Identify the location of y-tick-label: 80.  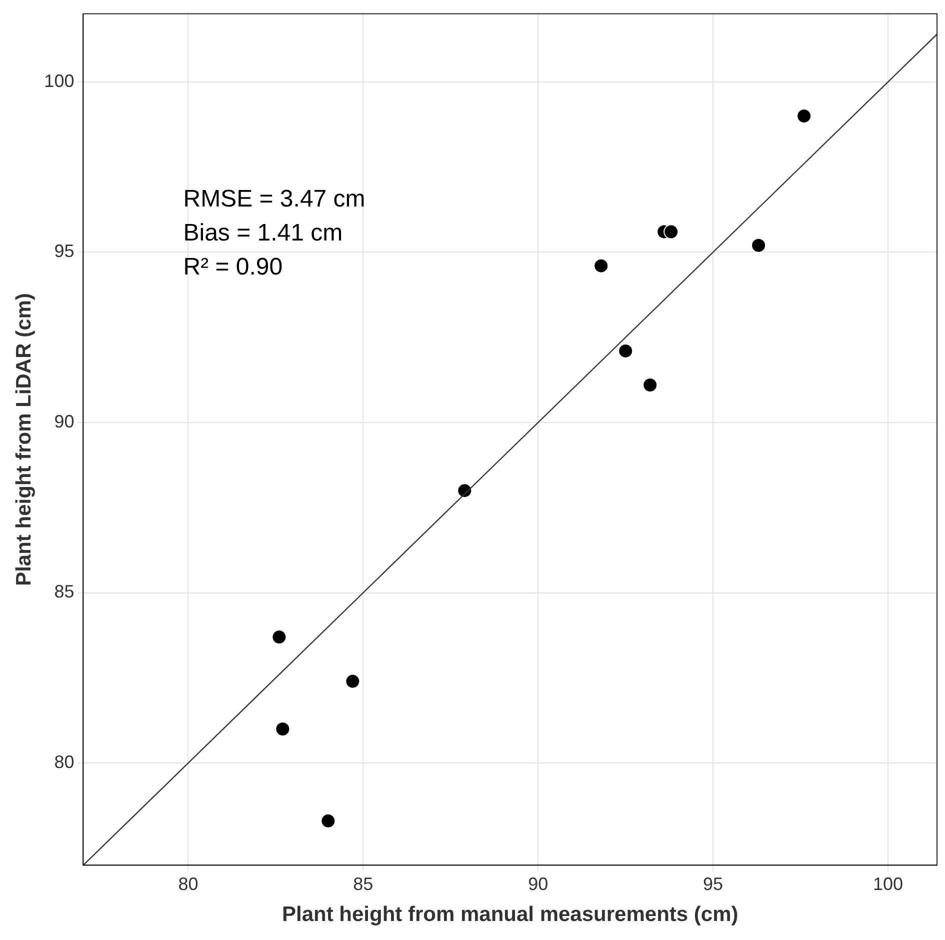
(64, 762).